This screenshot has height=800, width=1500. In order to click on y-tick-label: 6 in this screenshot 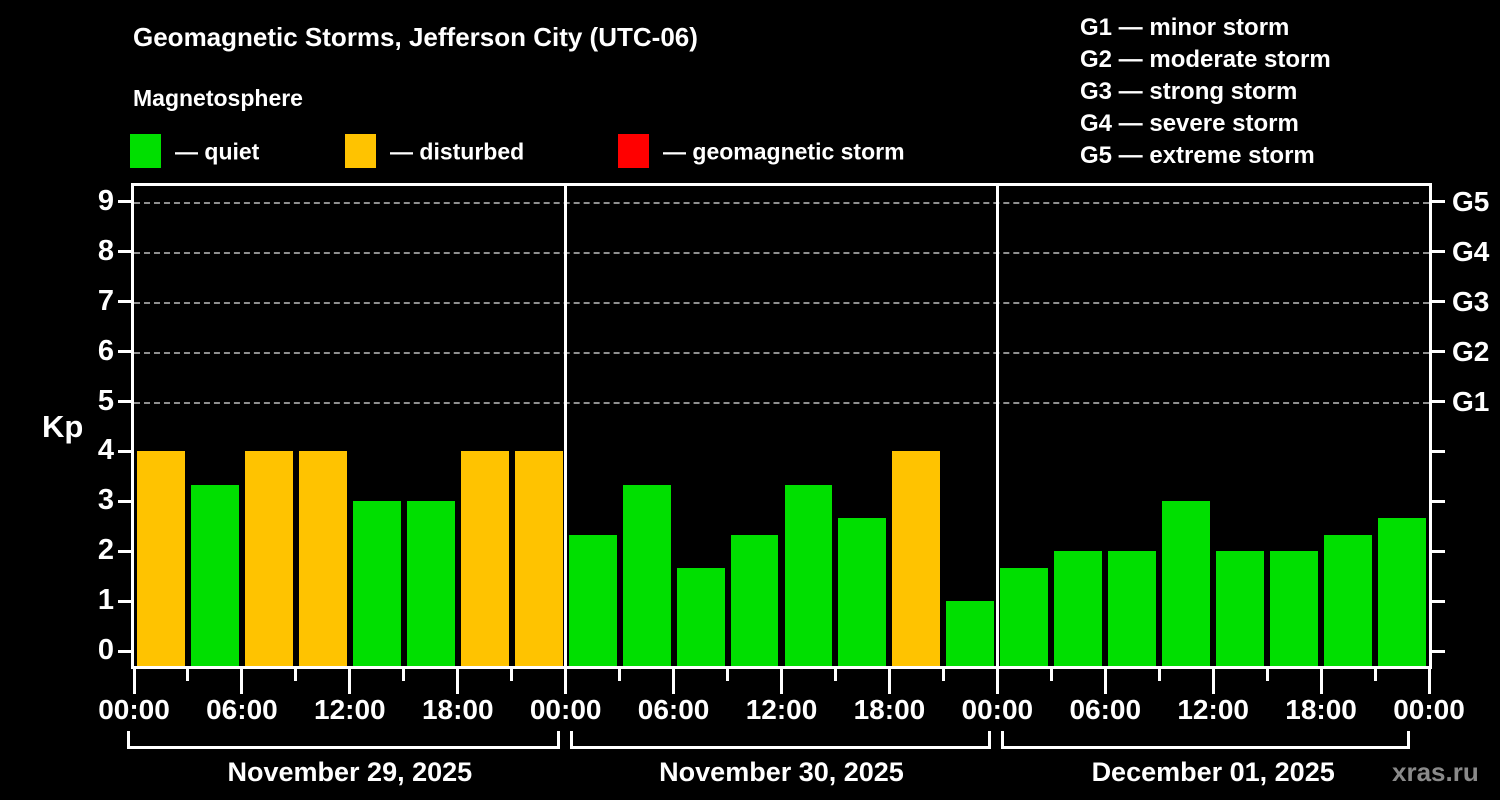, I will do `click(105, 350)`.